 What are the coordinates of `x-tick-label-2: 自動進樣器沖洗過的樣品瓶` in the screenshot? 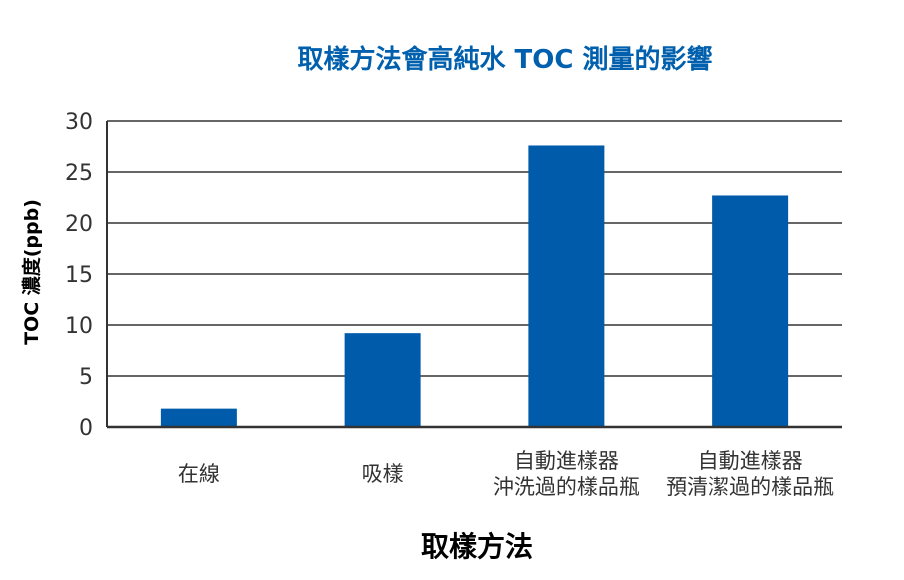 It's located at (566, 474).